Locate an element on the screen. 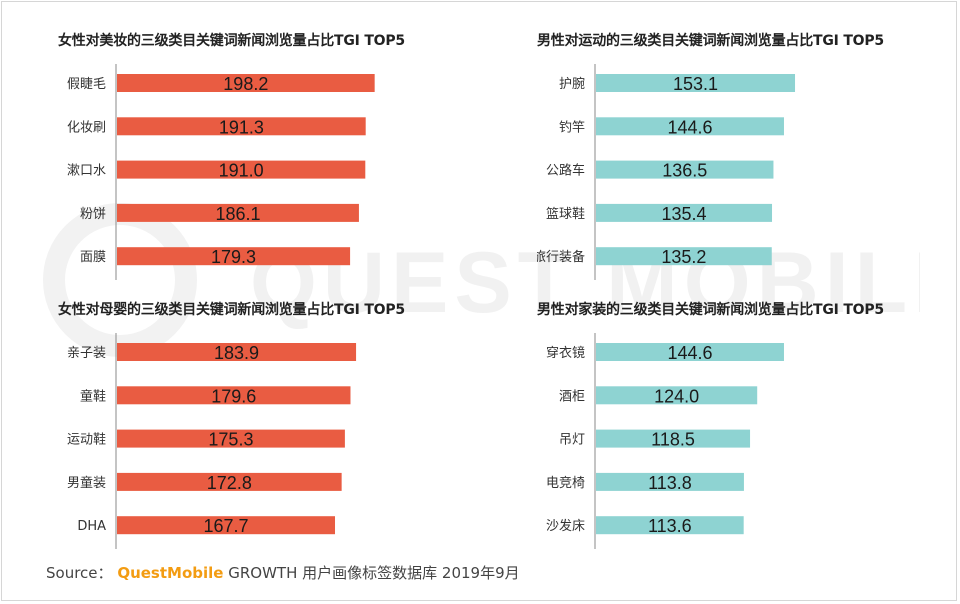 This screenshot has height=604, width=960. bar-chart: 亲子装 183.9 童鞋 179.6 运动鞋 175.3 男童装 172.8 DHA 167.7 is located at coordinates (212, 441).